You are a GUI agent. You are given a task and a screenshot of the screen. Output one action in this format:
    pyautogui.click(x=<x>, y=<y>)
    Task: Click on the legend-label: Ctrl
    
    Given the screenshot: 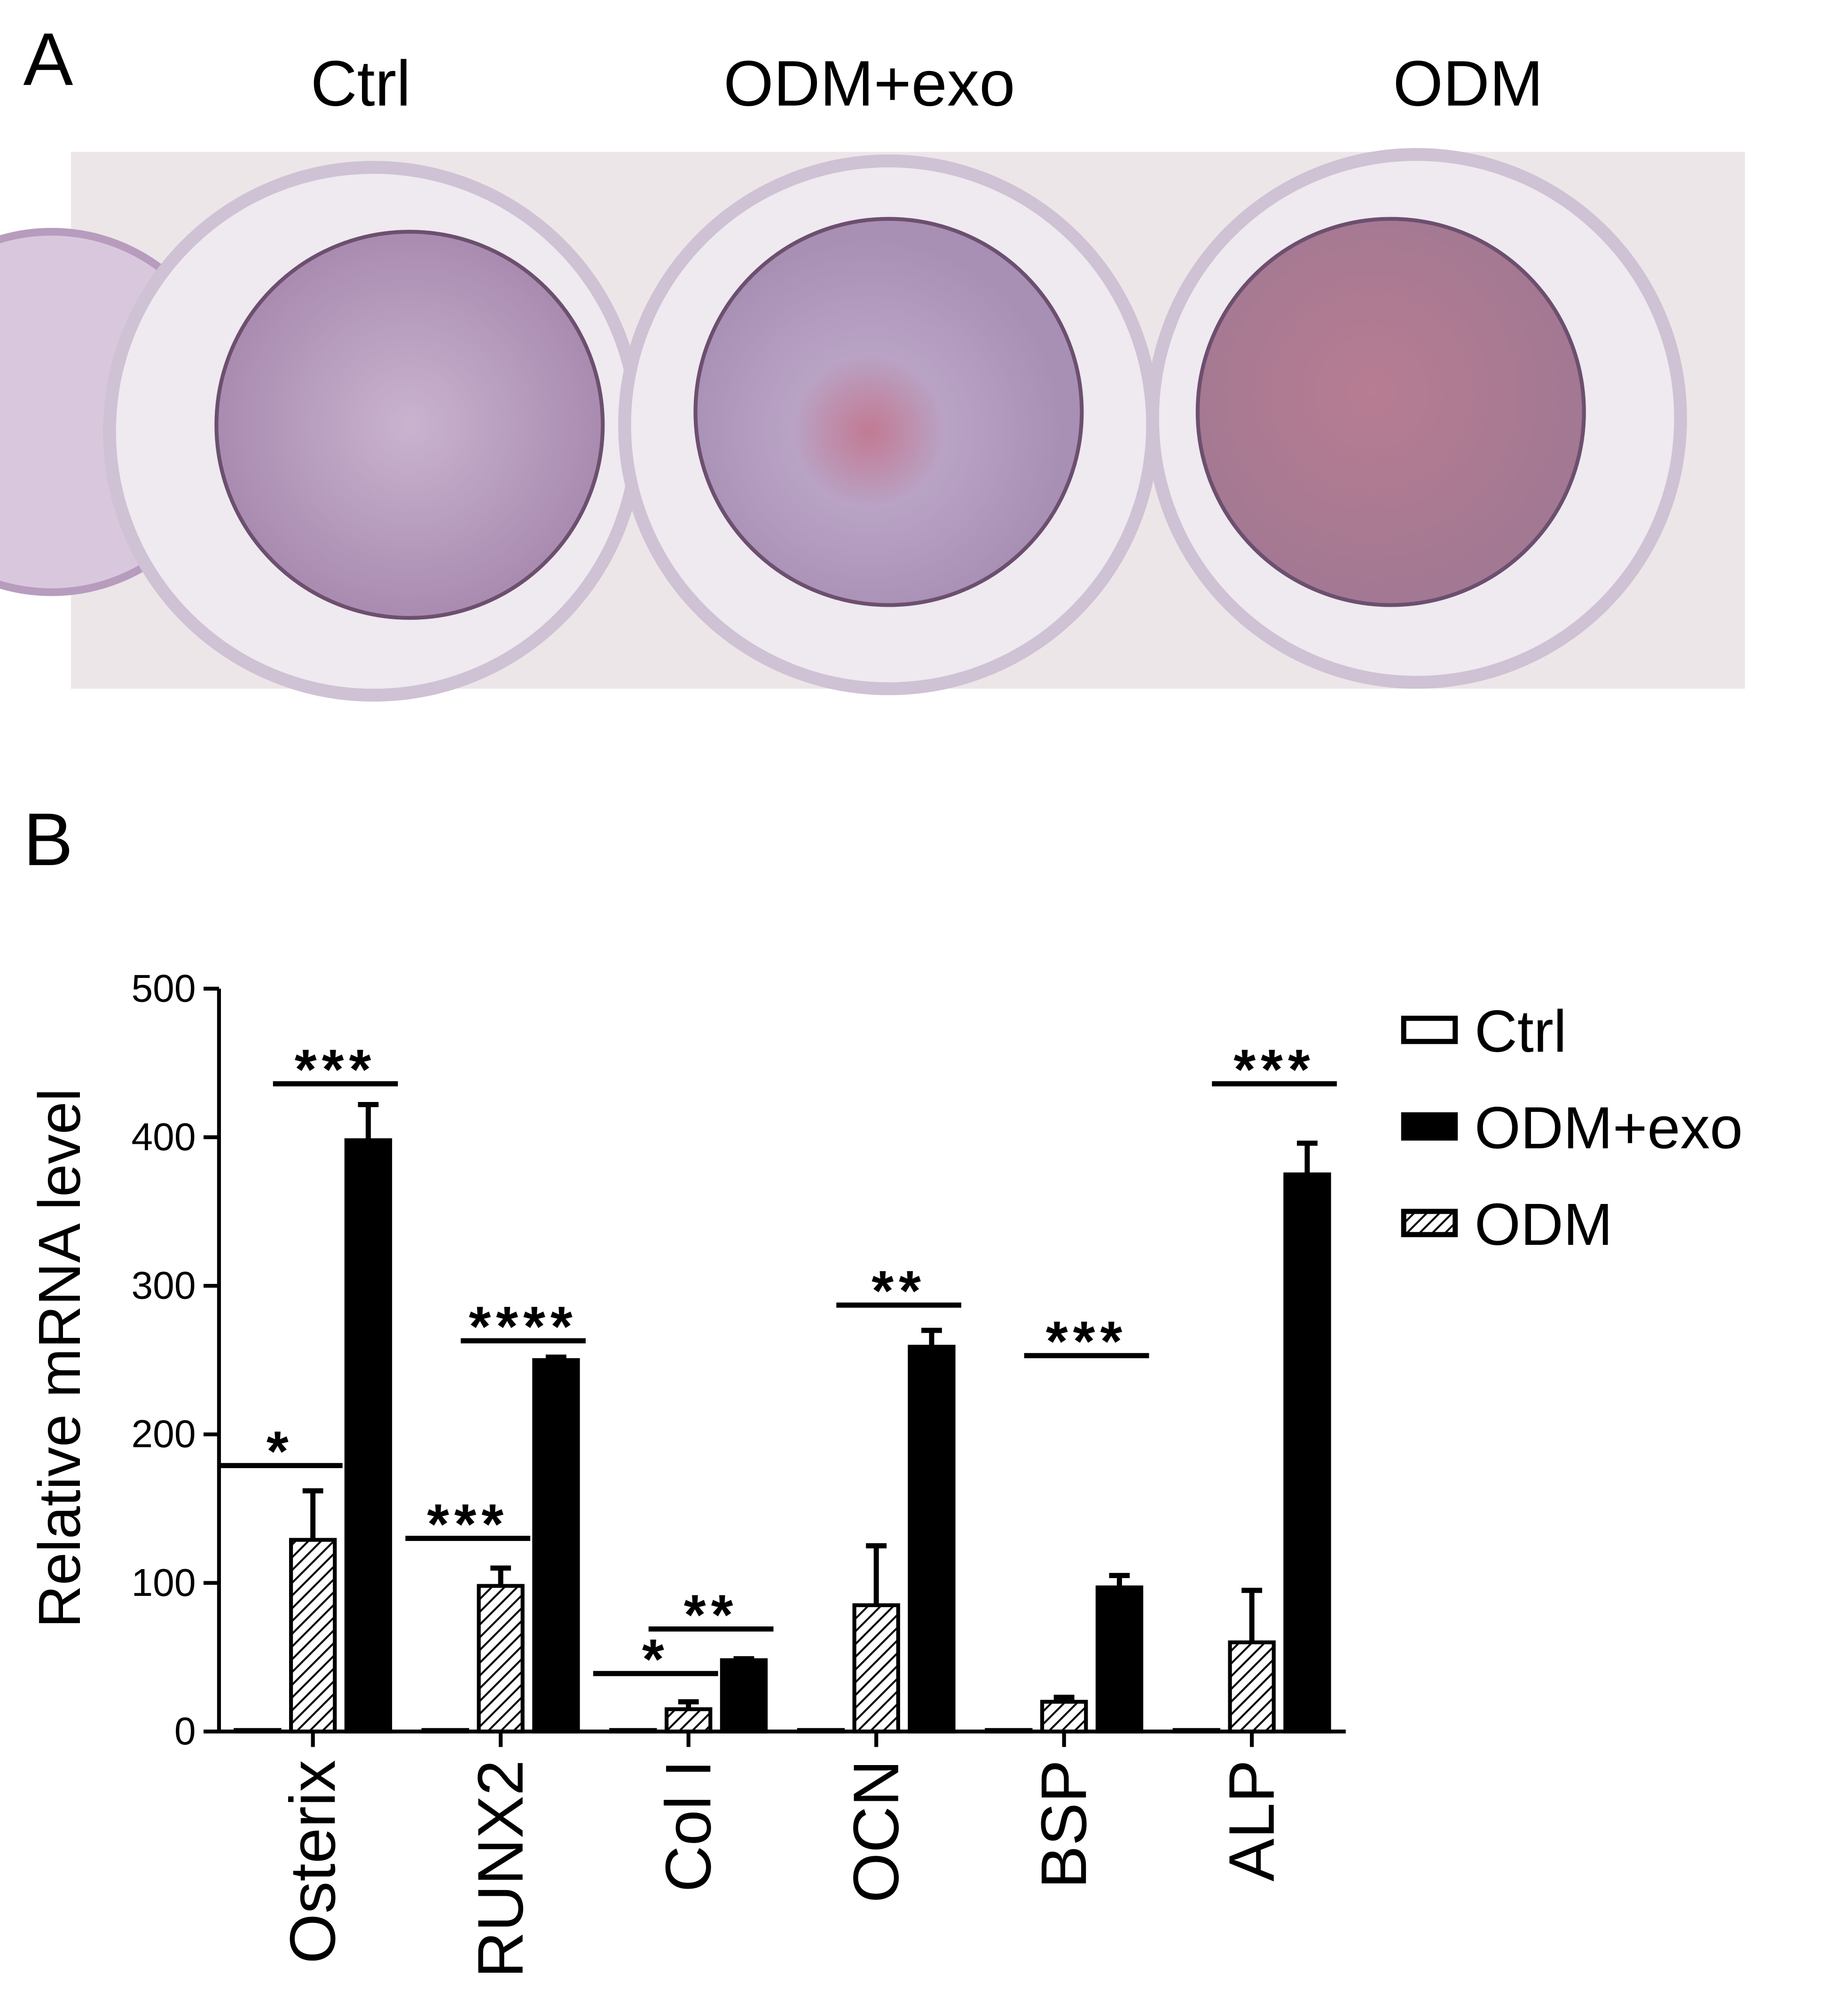 What is the action you would take?
    pyautogui.click(x=1521, y=1031)
    